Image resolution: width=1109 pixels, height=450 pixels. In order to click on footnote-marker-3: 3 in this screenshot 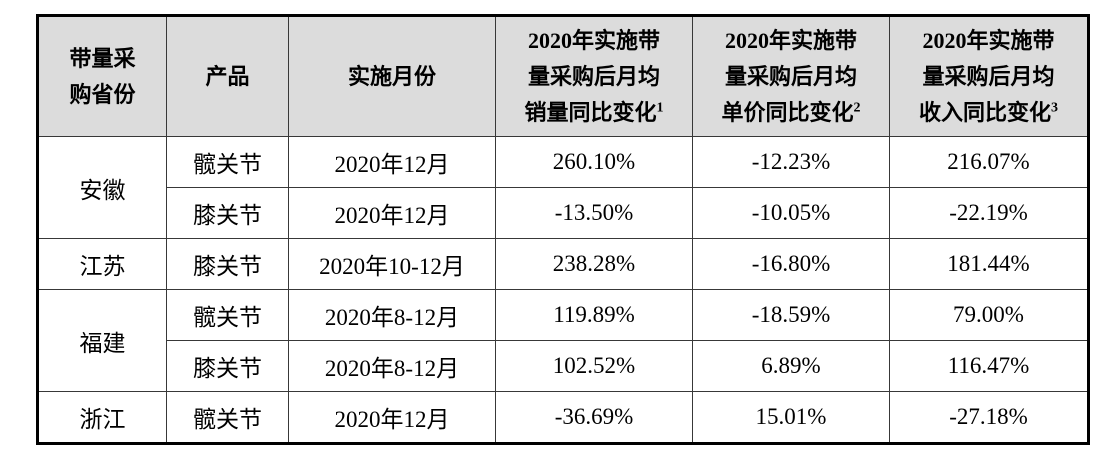, I will do `click(1054, 108)`.